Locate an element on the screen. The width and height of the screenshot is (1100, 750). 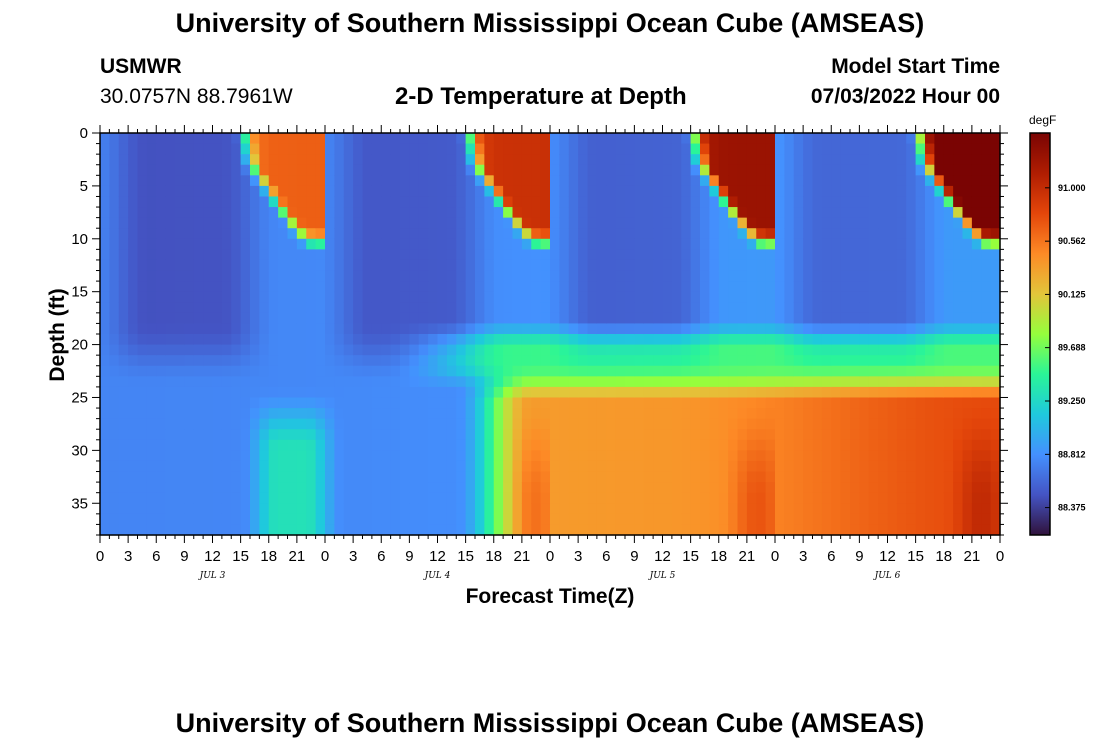
x-tick-label: 12 is located at coordinates (437, 556).